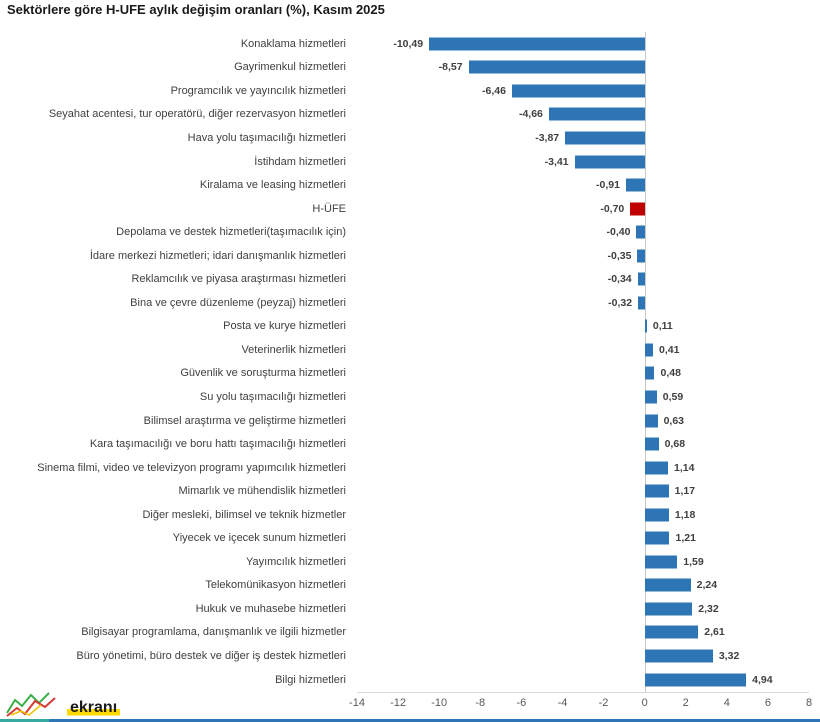  What do you see at coordinates (275, 585) in the screenshot?
I see `category-label: Telekomünikasyon hizmetleri` at bounding box center [275, 585].